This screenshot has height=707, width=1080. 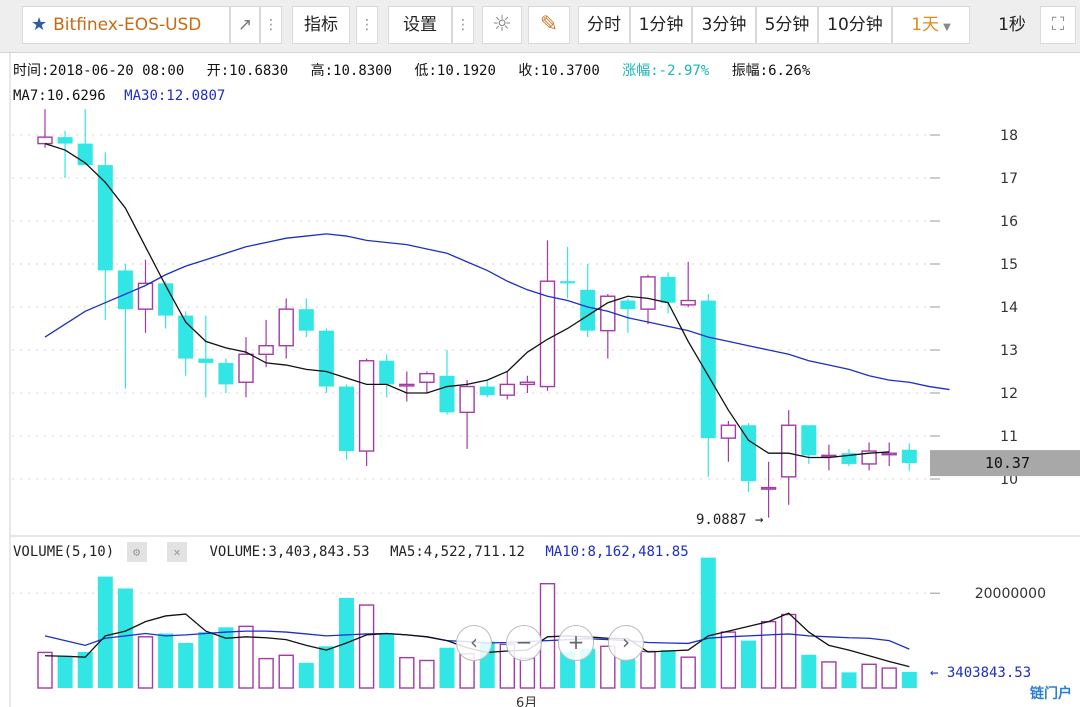 What do you see at coordinates (661, 25) in the screenshot?
I see `period-1min: 1分钟` at bounding box center [661, 25].